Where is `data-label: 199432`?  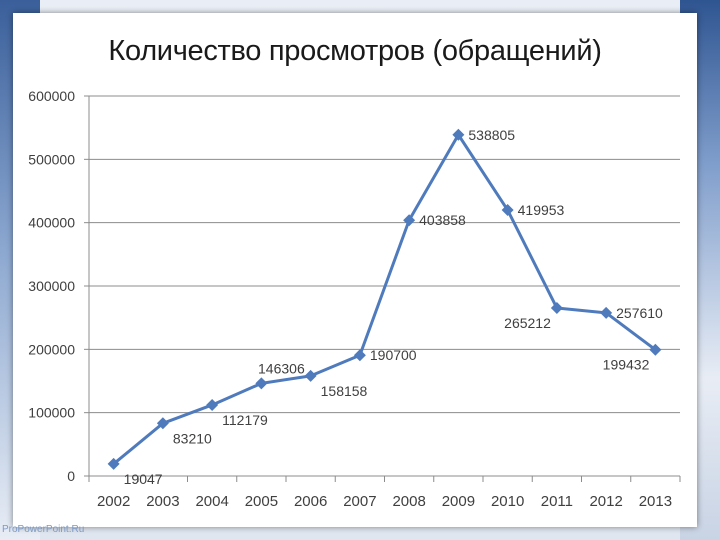 data-label: 199432 is located at coordinates (626, 365).